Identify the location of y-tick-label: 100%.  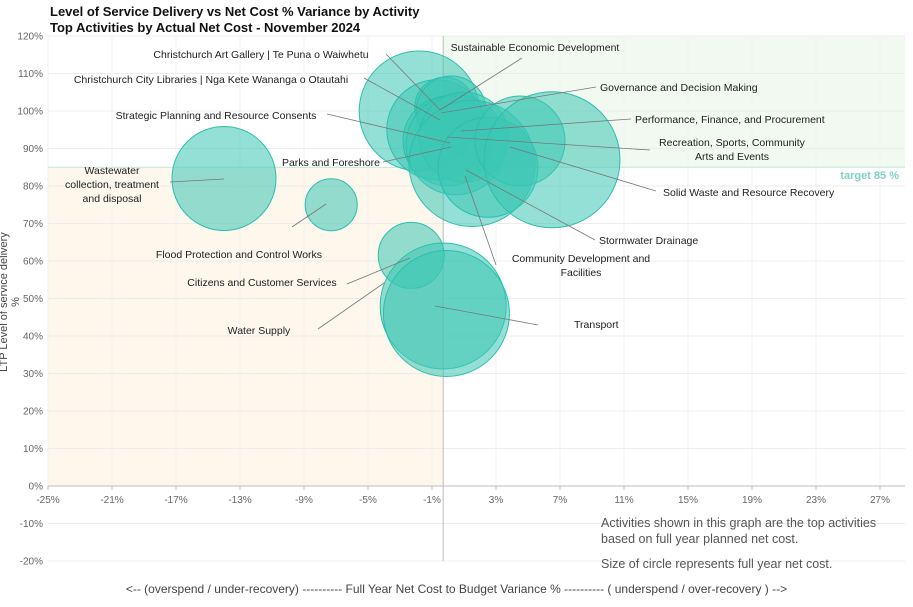
(30, 112).